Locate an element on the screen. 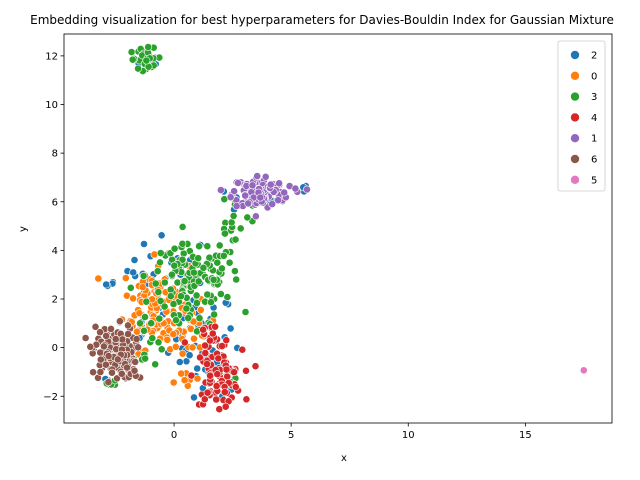  legend-box is located at coordinates (581, 116).